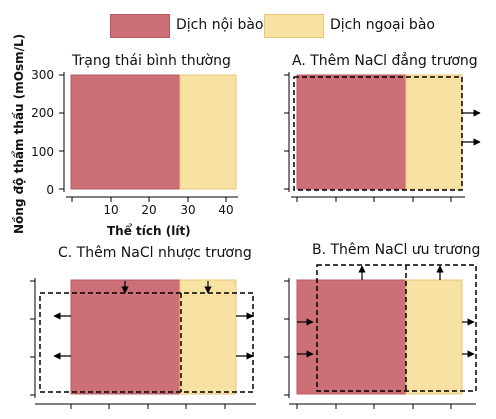 This screenshot has width=496, height=419. What do you see at coordinates (149, 231) in the screenshot?
I see `x-axis-title: Thể tích (lít)` at bounding box center [149, 231].